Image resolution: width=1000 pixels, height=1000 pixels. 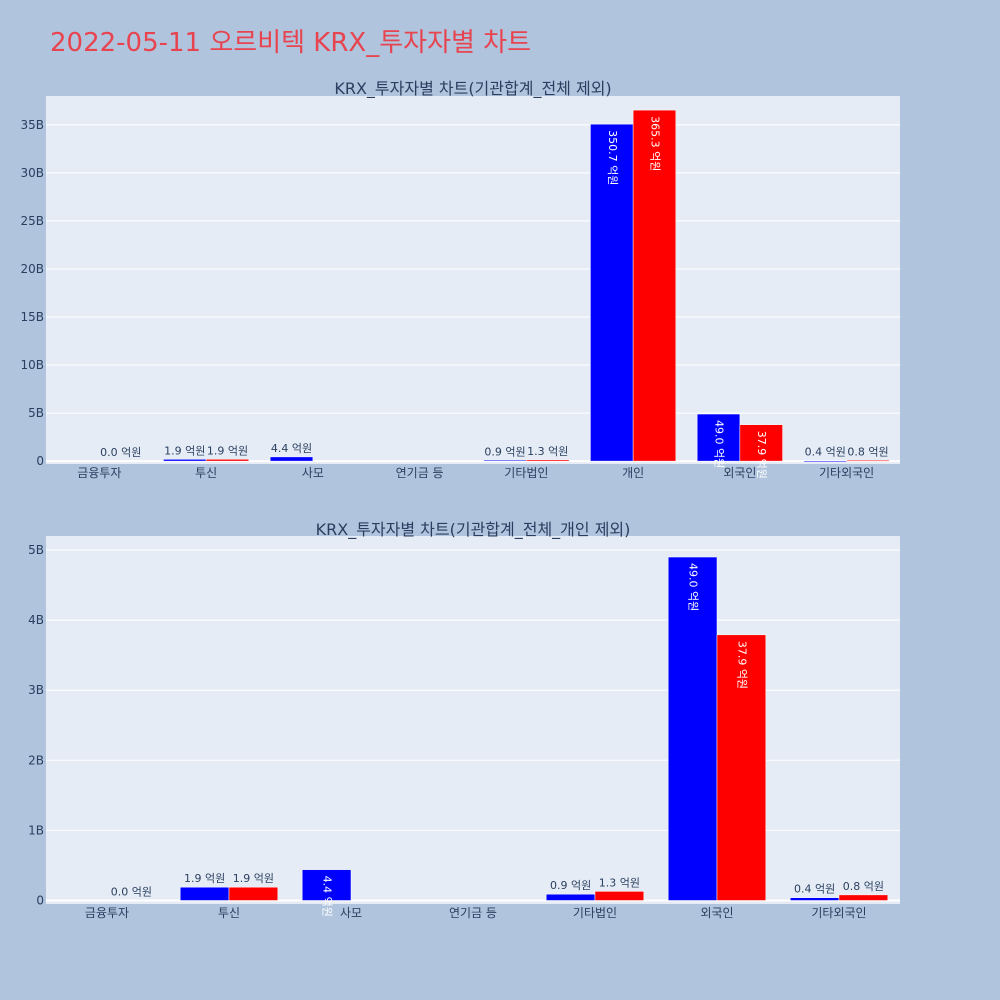 What do you see at coordinates (612, 157) in the screenshot?
I see `data-label: 350.7 억원` at bounding box center [612, 157].